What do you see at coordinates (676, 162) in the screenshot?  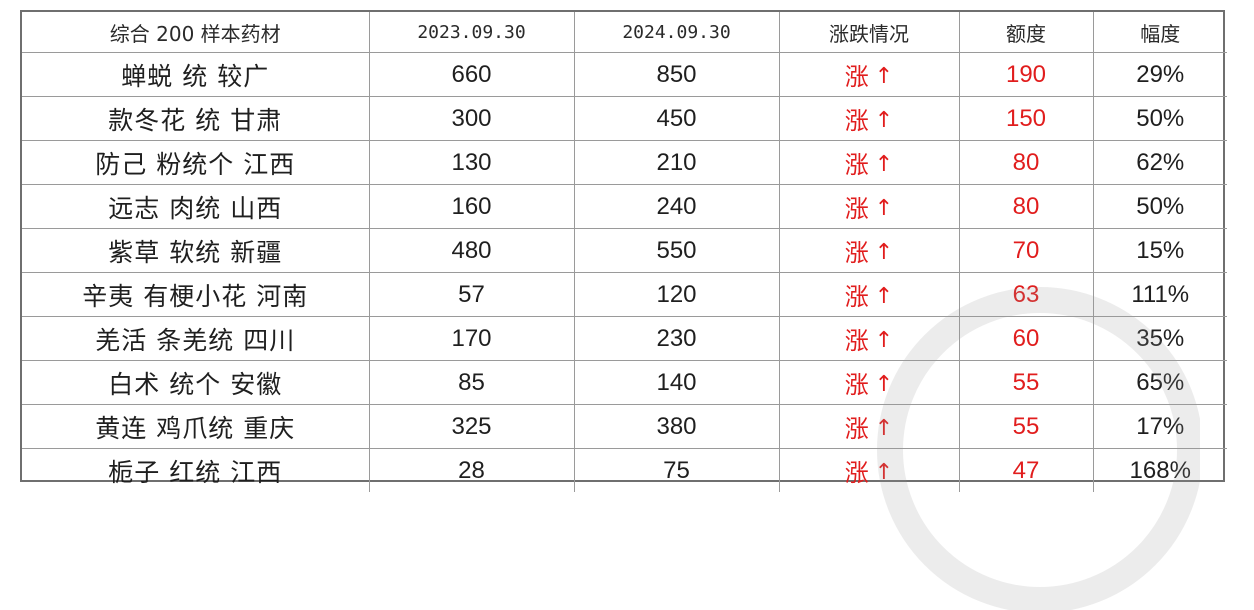 I see `price-2024-cell: 210` at bounding box center [676, 162].